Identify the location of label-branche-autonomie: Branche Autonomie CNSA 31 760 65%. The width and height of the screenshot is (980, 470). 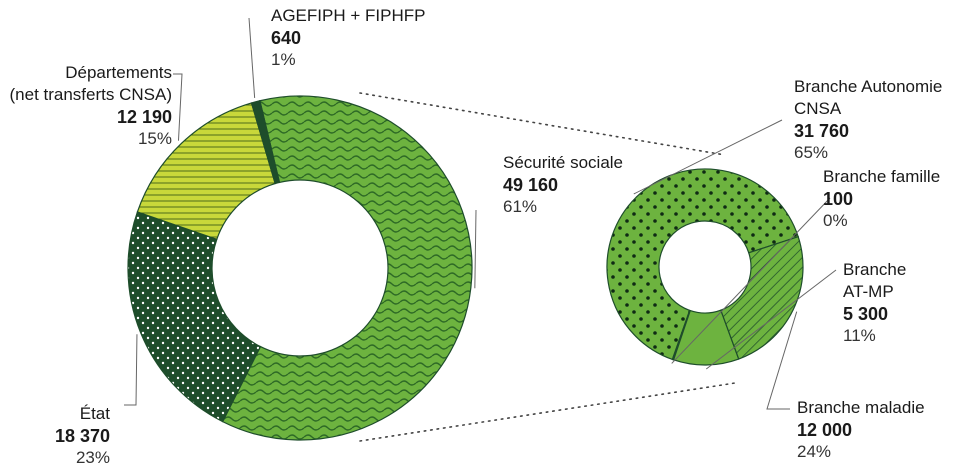
(868, 120).